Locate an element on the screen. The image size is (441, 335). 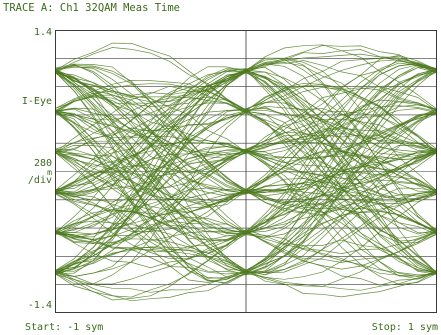
scale-label: 280 m /div is located at coordinates (40, 172).